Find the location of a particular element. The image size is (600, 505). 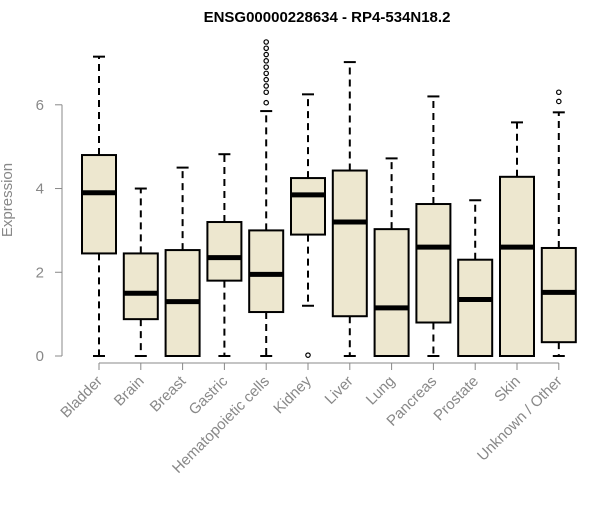

box-prostate is located at coordinates (475, 278).